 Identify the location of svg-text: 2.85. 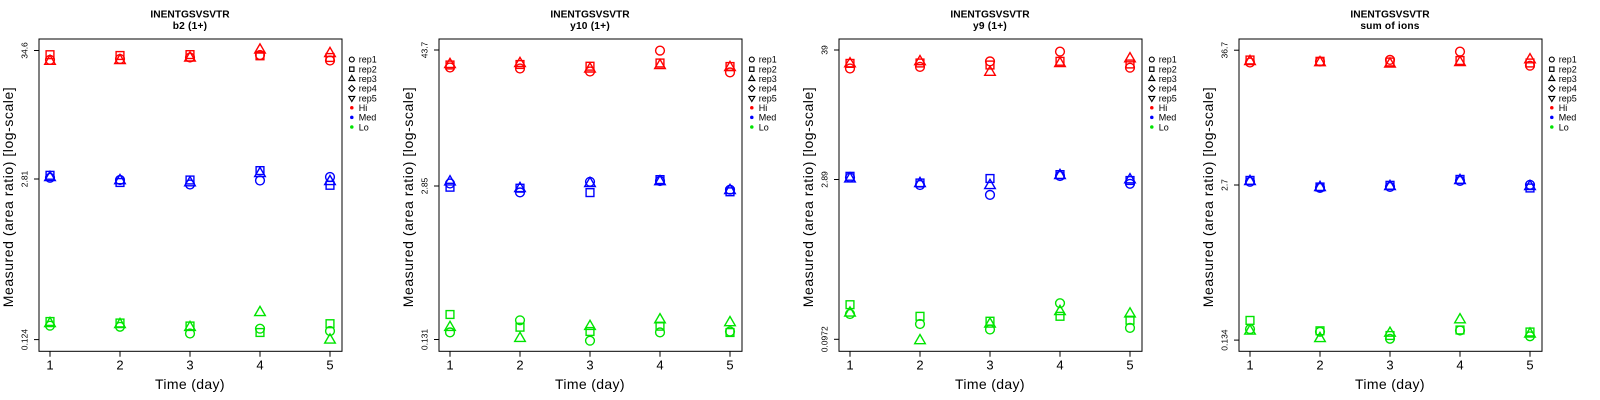
(425, 185).